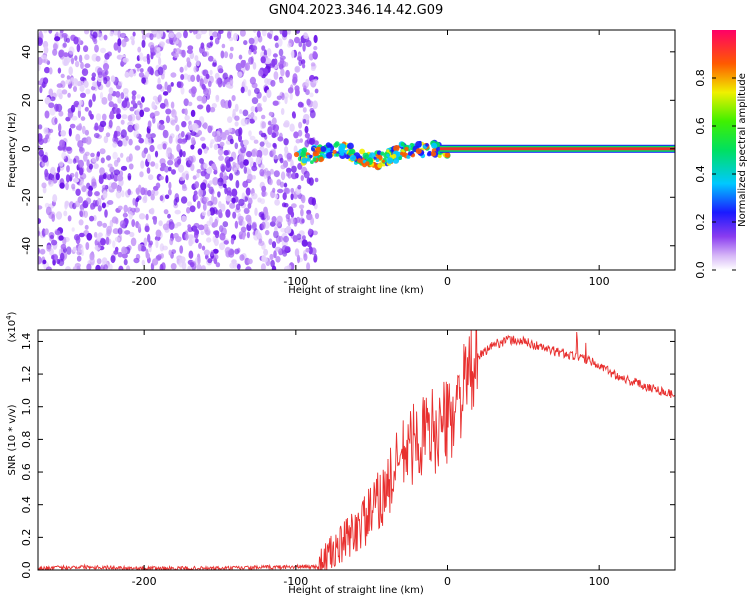 Image resolution: width=750 pixels, height=600 pixels. Describe the element at coordinates (26, 342) in the screenshot. I see `y-tick-label: 1.4` at that location.